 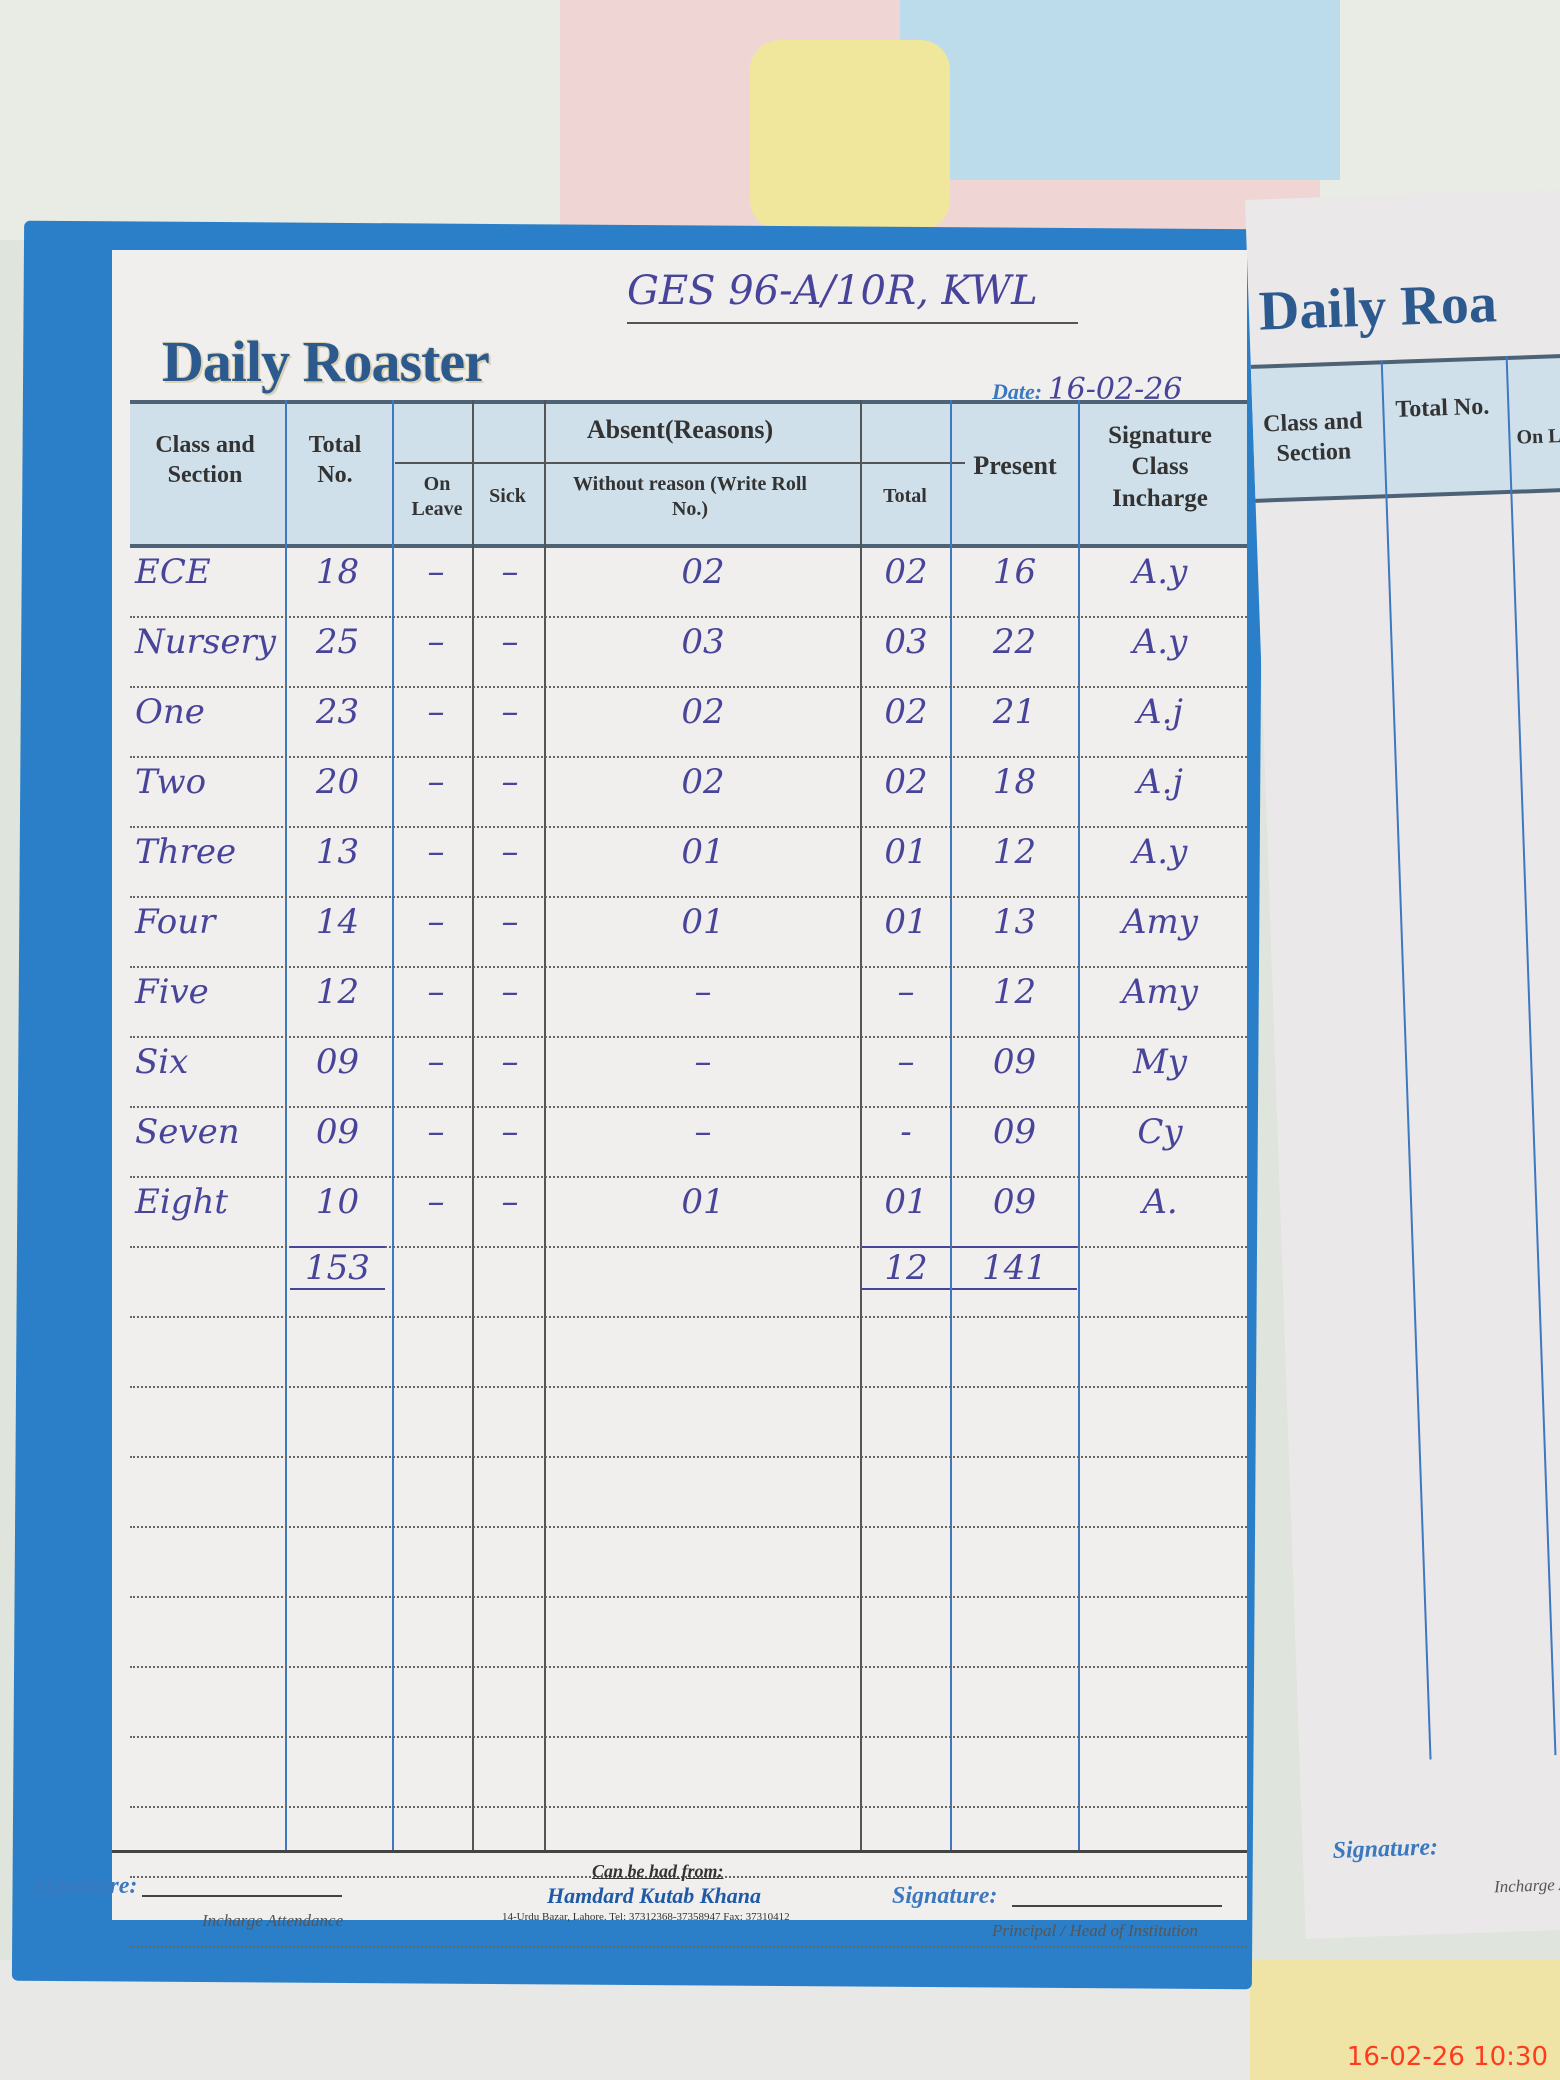 I want to click on date-label: Date:, so click(x=1017, y=391).